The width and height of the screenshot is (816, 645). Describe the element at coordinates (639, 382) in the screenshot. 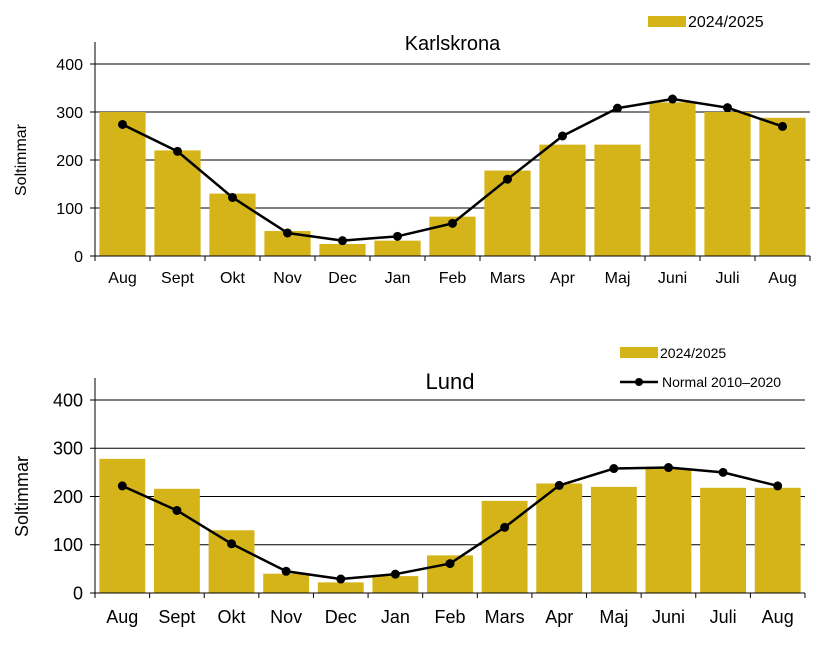

I see `legend-swatch-marker` at that location.